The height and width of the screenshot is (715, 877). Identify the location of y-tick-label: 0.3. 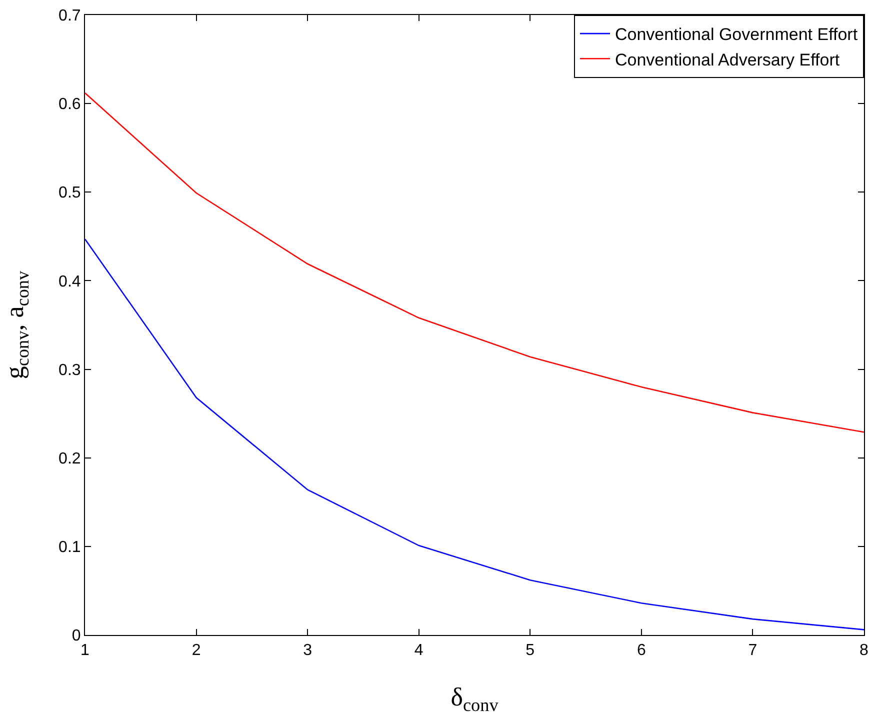
(69, 370).